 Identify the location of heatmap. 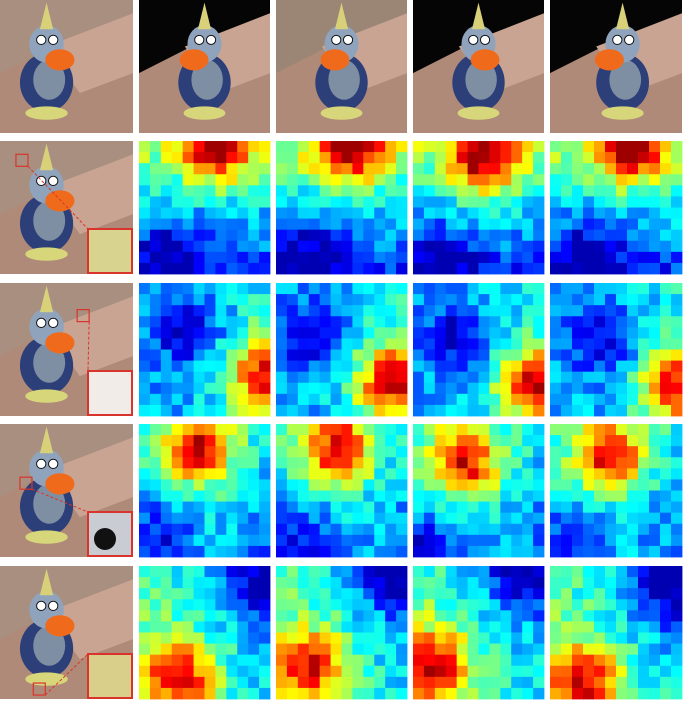
(342, 633).